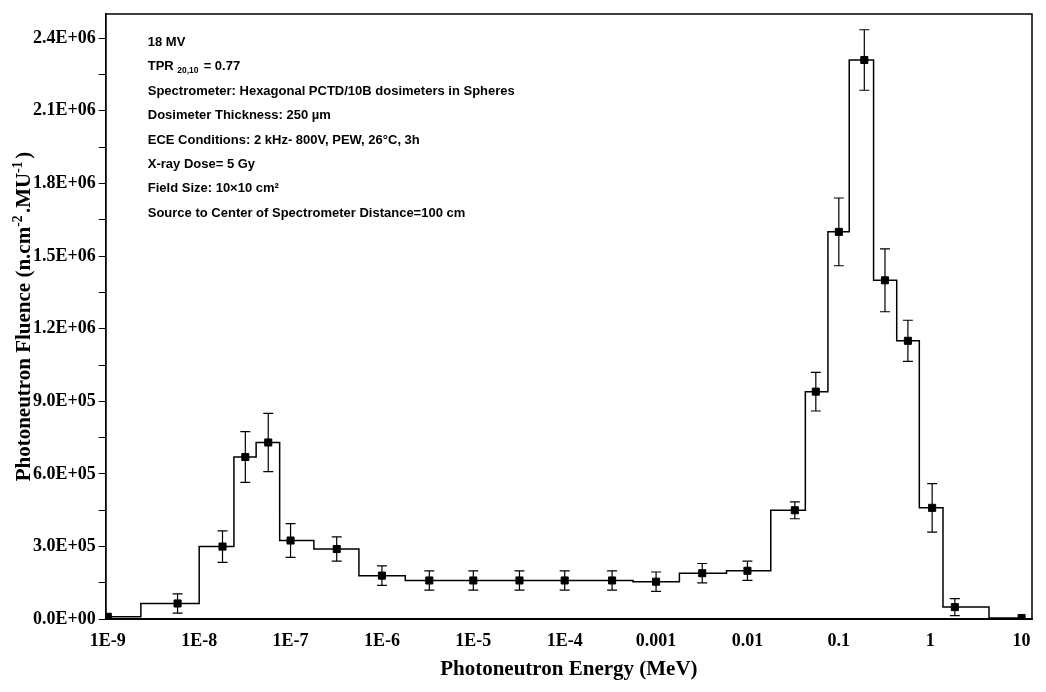 Image resolution: width=1046 pixels, height=692 pixels. Describe the element at coordinates (64, 617) in the screenshot. I see `y-tick-label: 0.0E+00` at that location.